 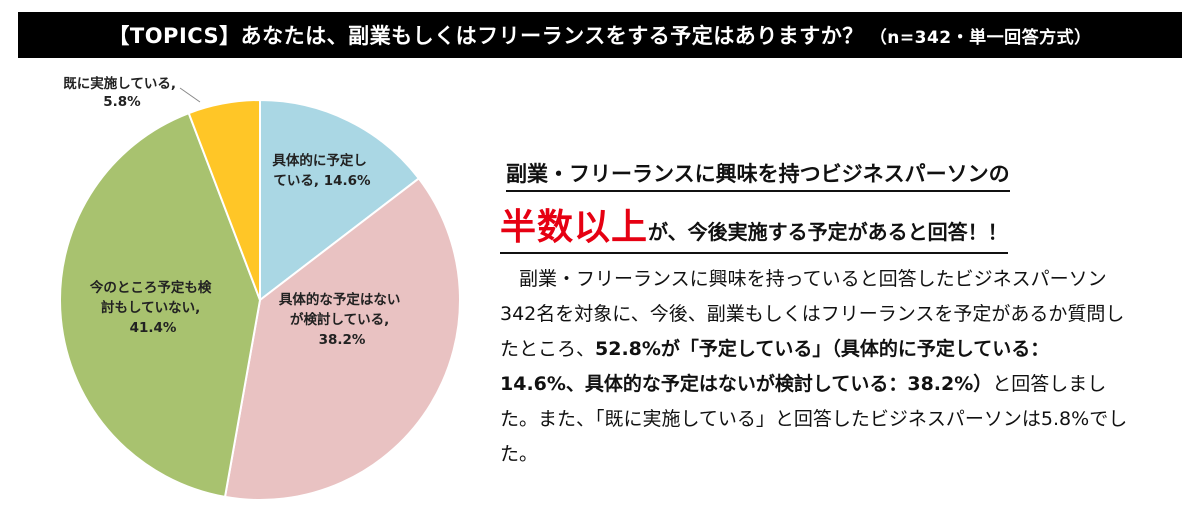 I want to click on slice-label-specific-plan-line2: ている, 14.6%, so click(x=322, y=181).